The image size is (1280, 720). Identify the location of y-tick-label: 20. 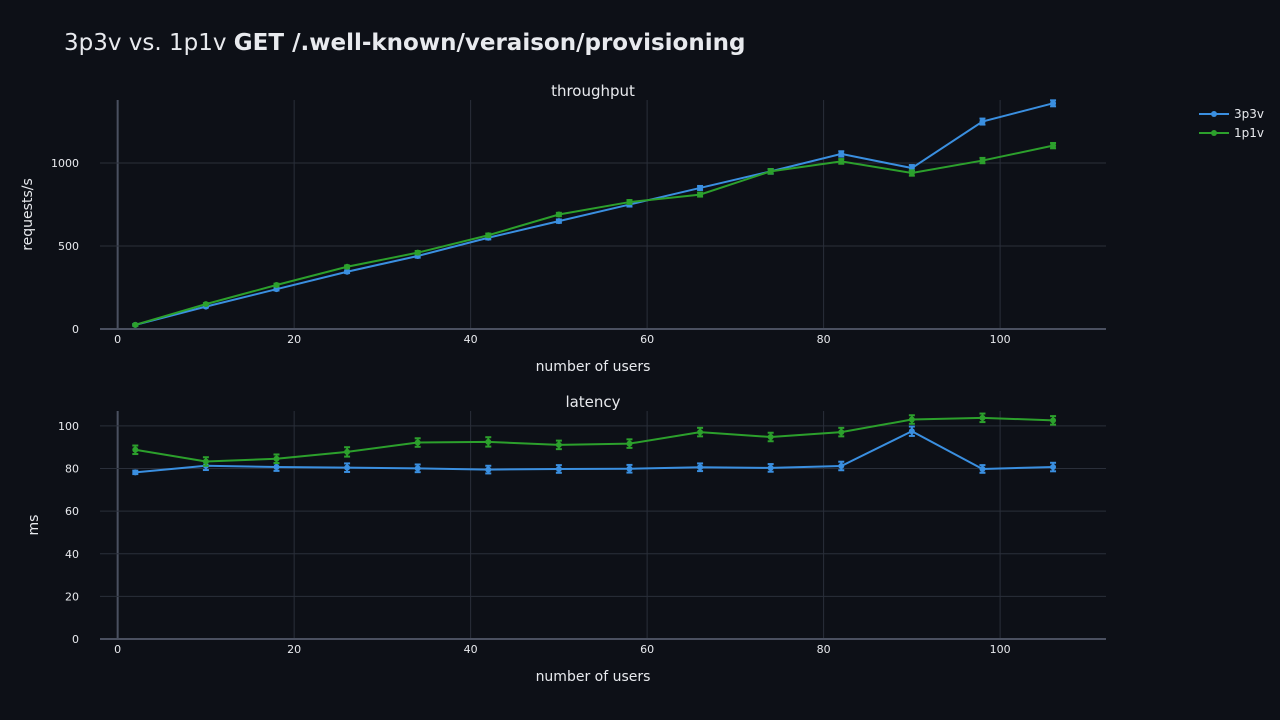
(72, 596).